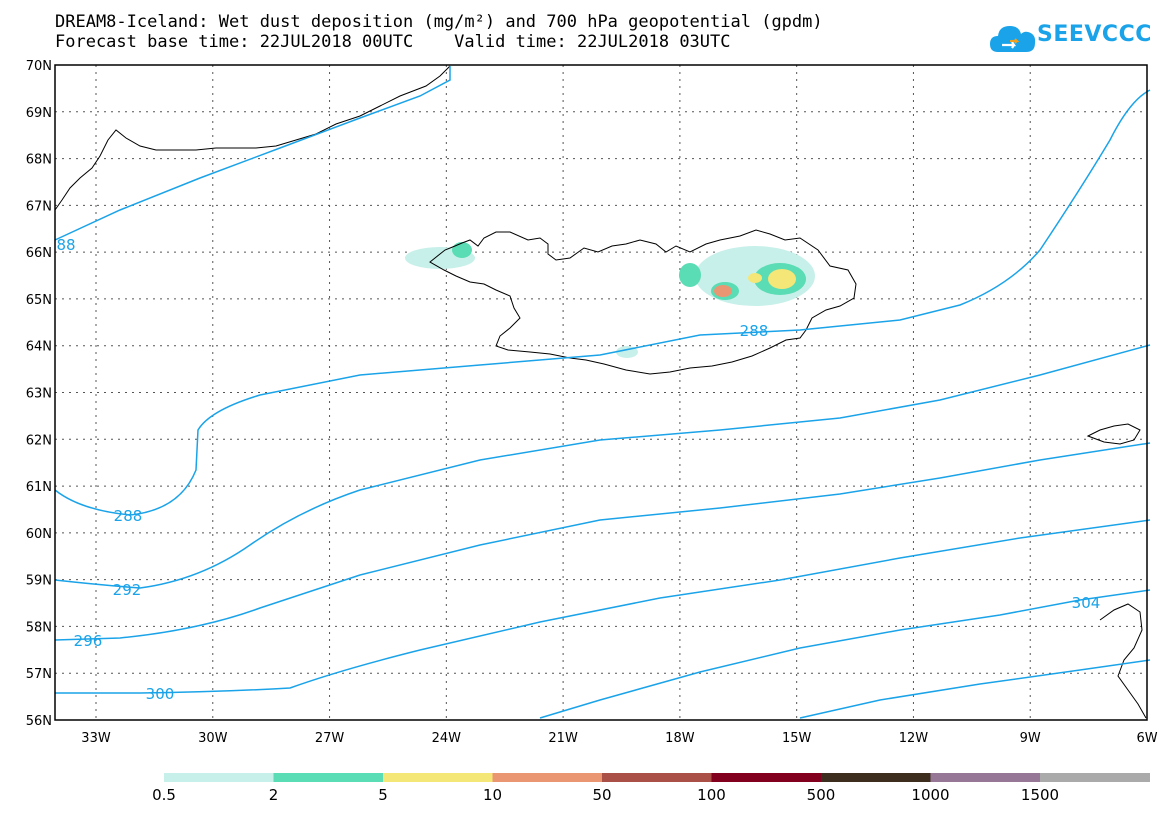 This screenshot has height=815, width=1175. I want to click on greenland-coast, so click(252, 138).